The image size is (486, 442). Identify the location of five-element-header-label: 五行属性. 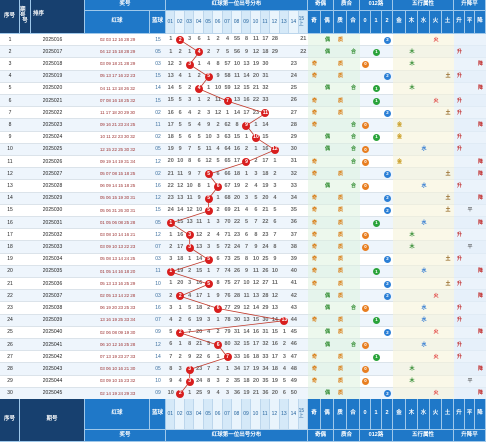
(422, 4).